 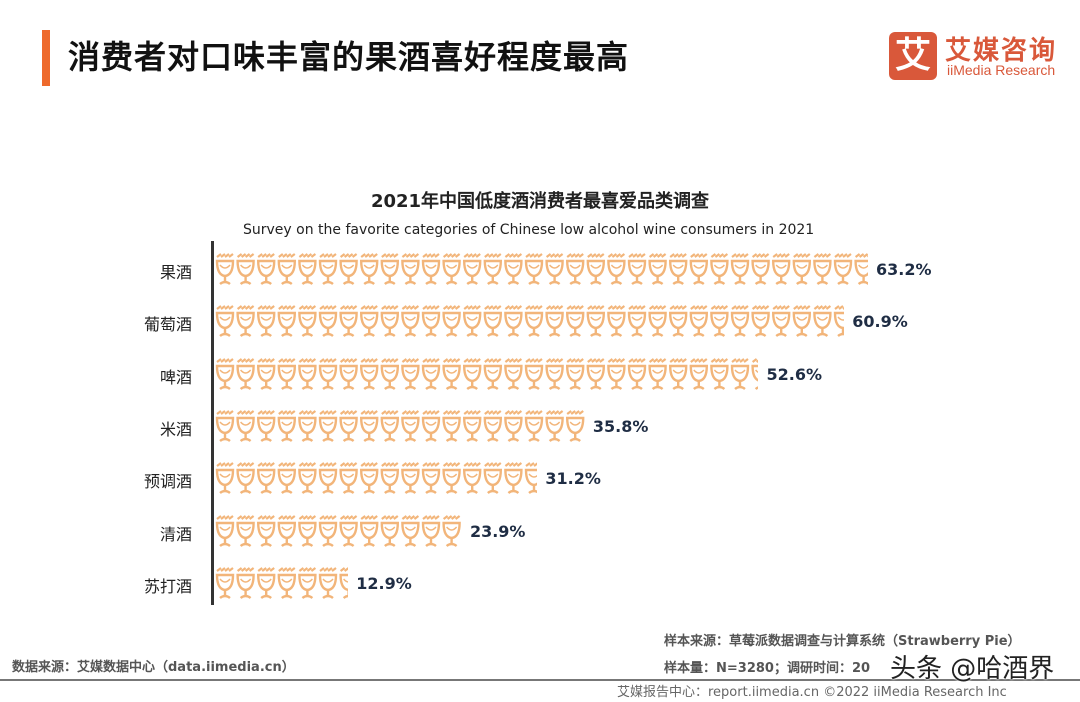 I want to click on category-label: 苏打酒, so click(x=167, y=586).